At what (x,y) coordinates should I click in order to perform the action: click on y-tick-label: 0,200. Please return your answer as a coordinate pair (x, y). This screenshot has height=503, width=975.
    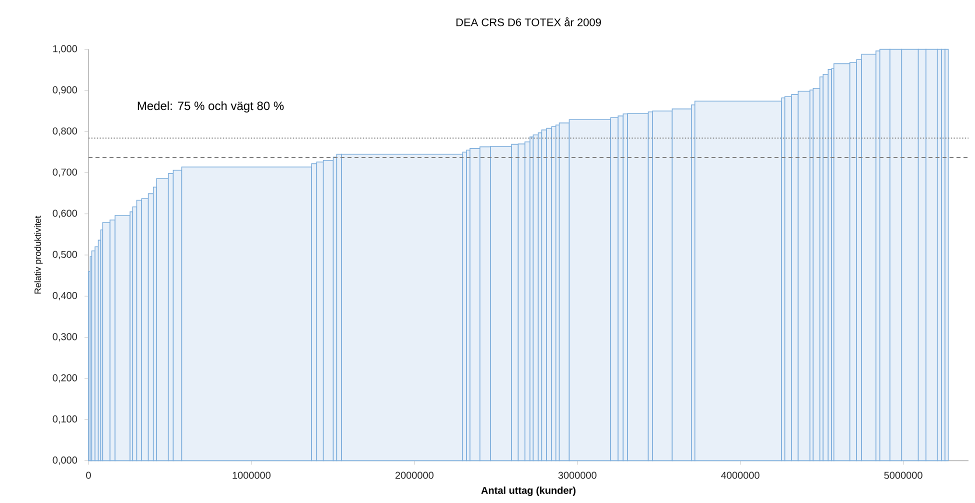
    Looking at the image, I should click on (65, 378).